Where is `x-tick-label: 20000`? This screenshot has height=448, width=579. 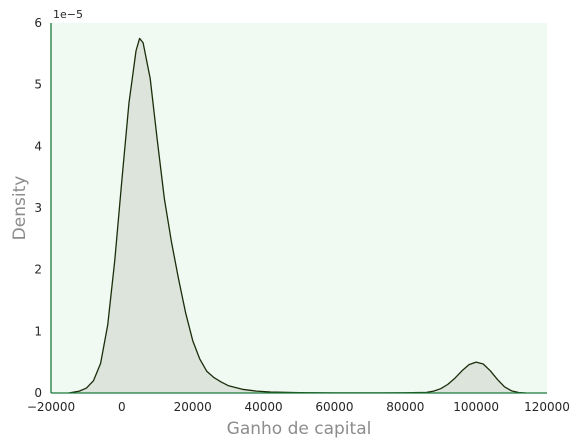
x-tick-label: 20000 is located at coordinates (193, 407).